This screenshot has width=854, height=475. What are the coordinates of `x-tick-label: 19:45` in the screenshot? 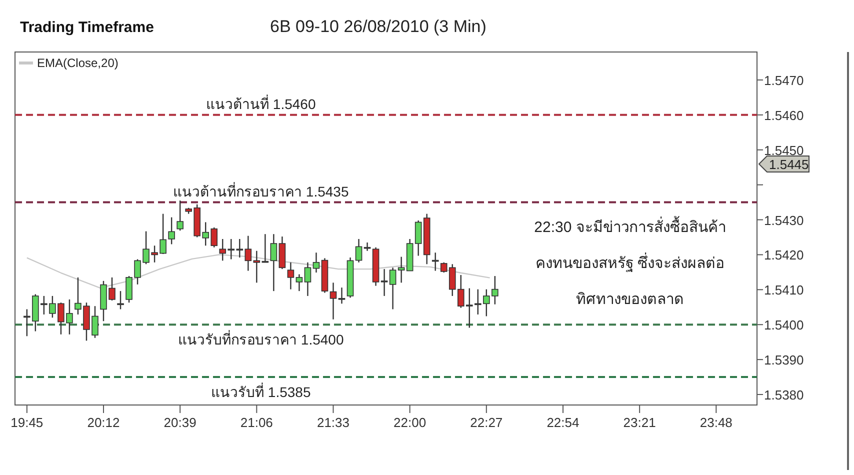 It's located at (27, 422).